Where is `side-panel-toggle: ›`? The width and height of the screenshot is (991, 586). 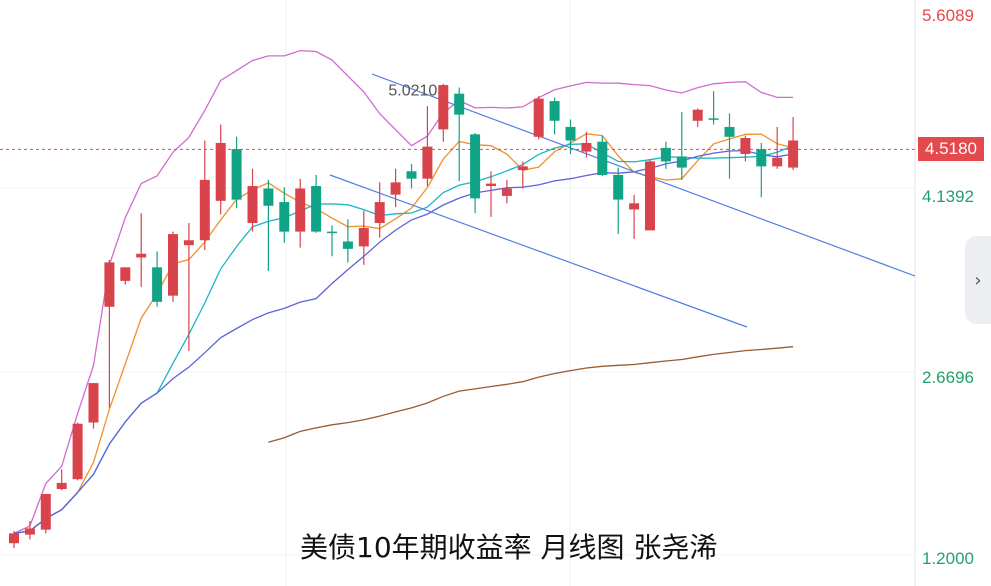 side-panel-toggle: › is located at coordinates (978, 280).